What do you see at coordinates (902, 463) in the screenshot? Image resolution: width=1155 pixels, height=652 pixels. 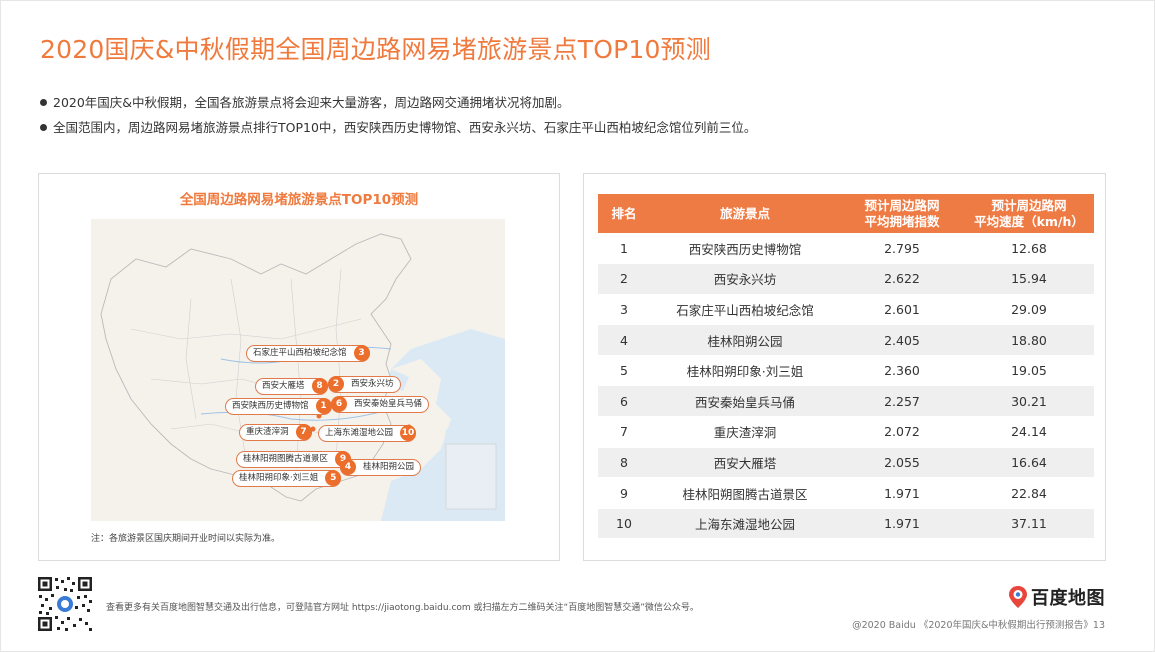 I see `cell-index: 2.055` at bounding box center [902, 463].